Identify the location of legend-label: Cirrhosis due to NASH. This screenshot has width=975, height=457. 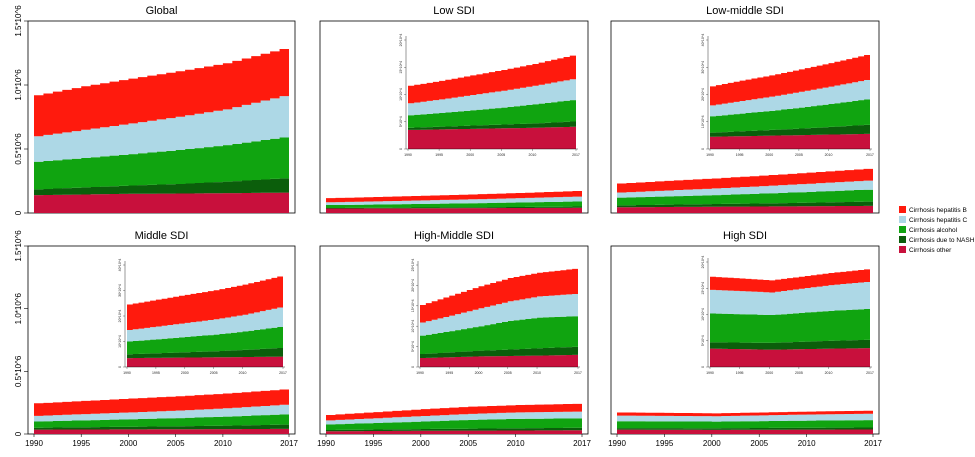
(942, 240).